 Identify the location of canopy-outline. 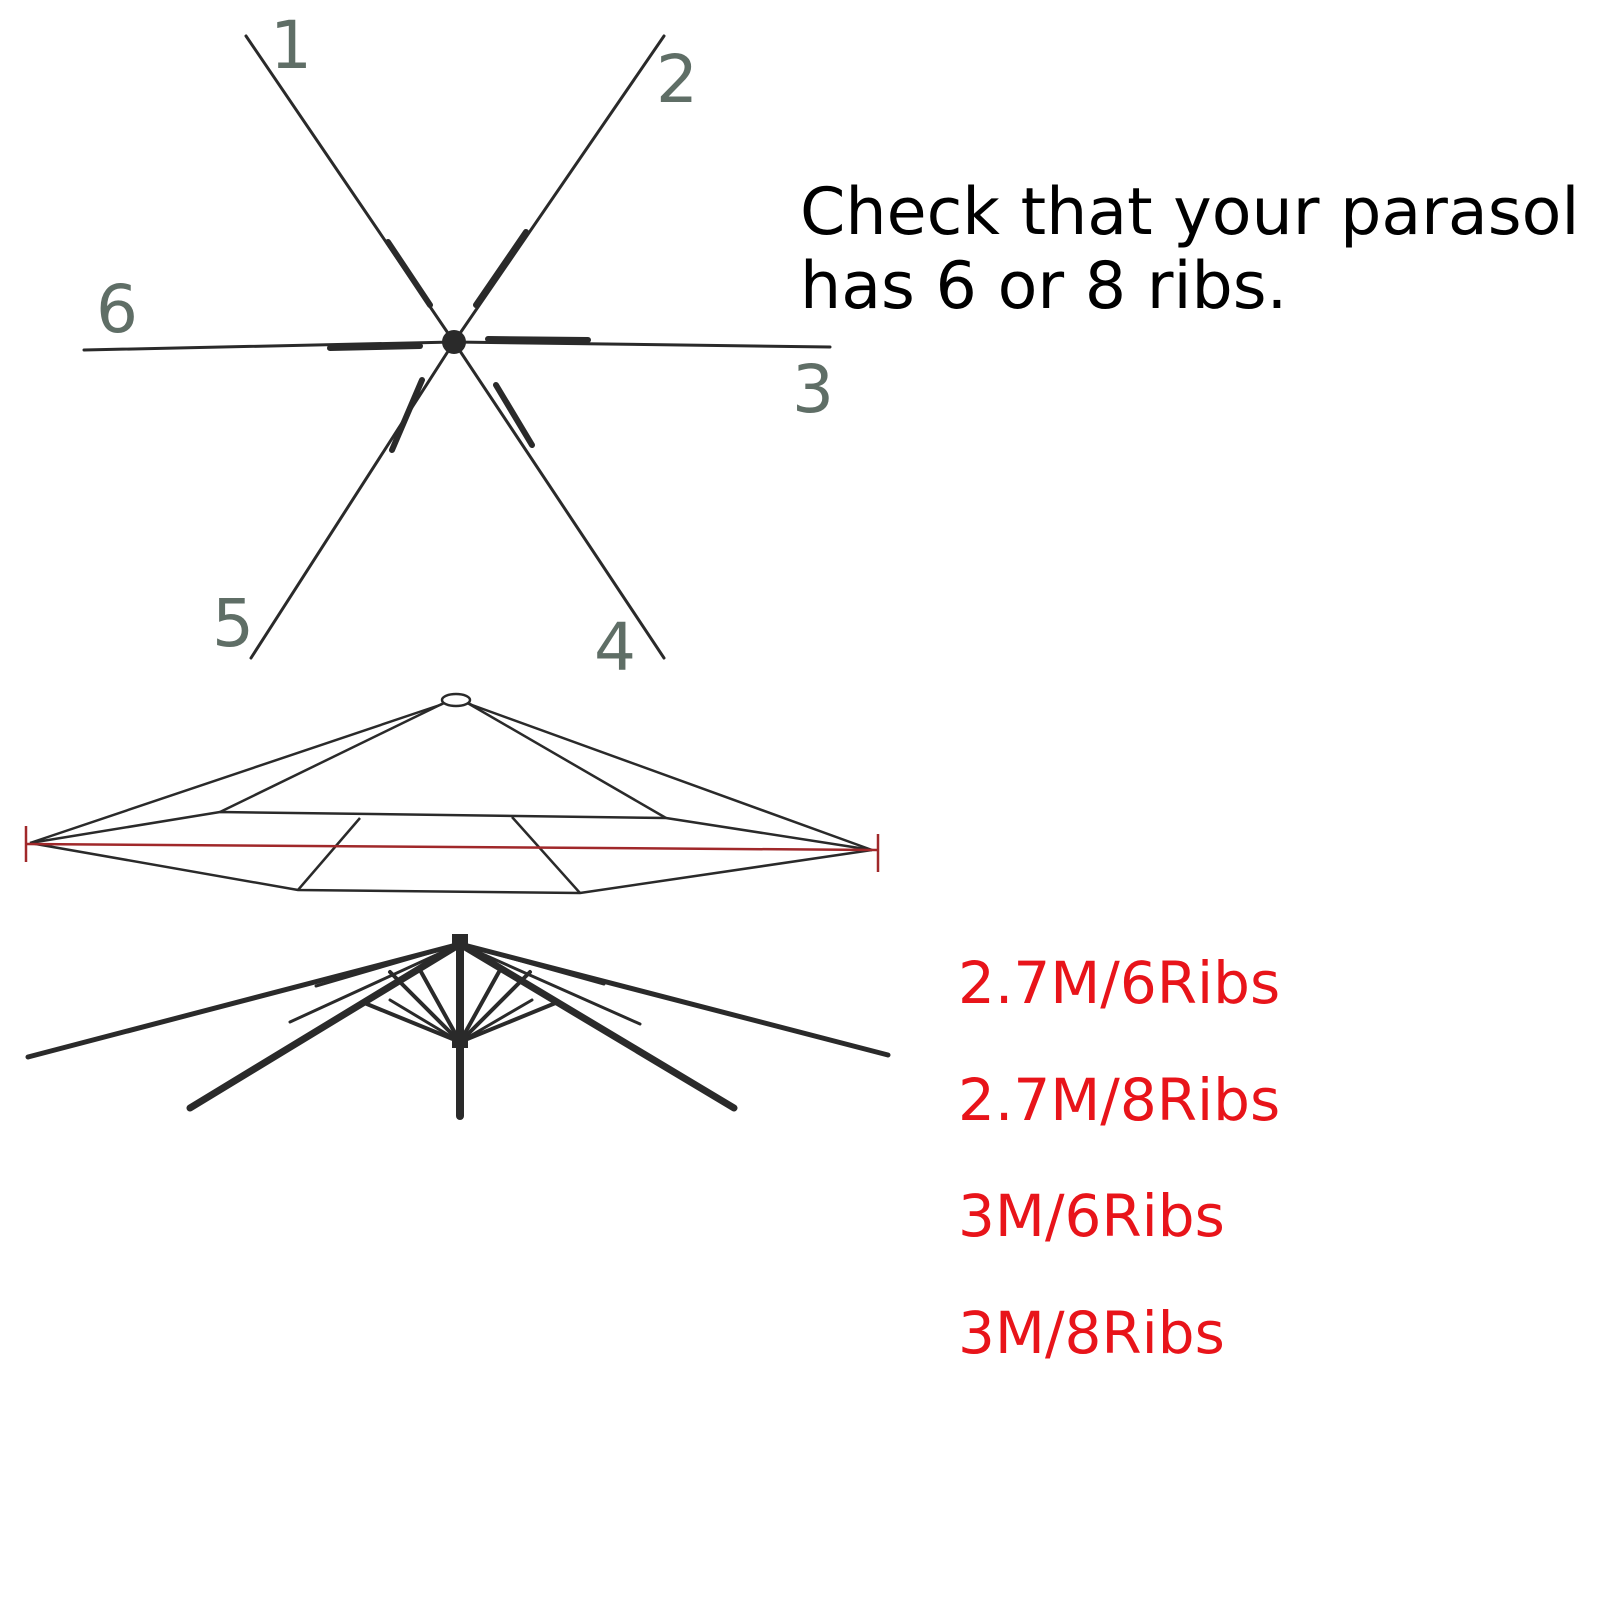
(451, 793).